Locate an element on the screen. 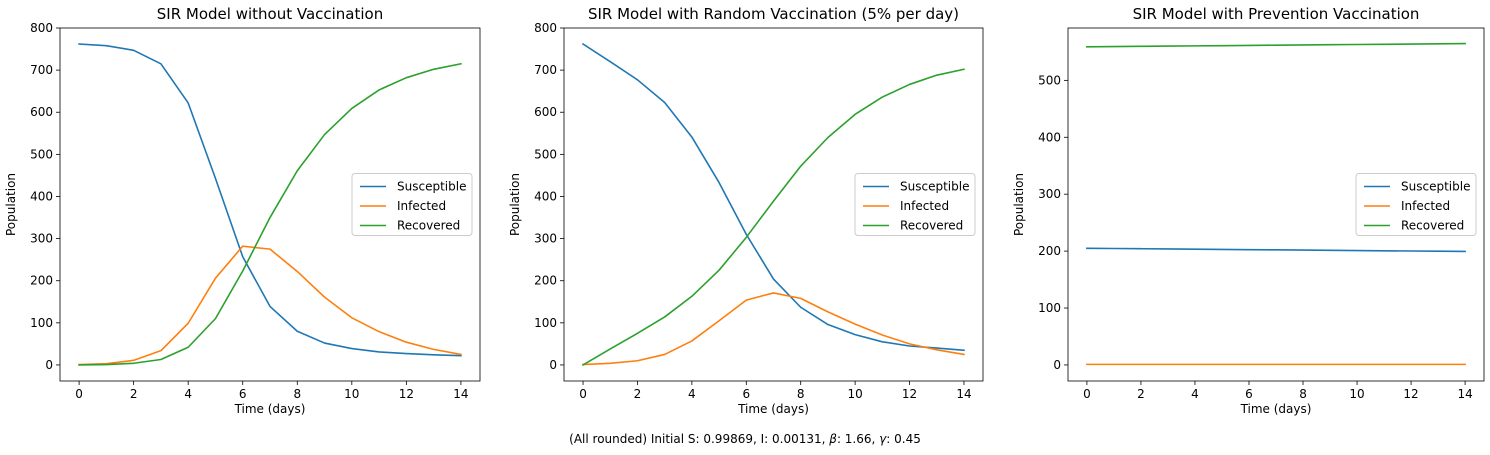  caption-text-2: : 1.66, is located at coordinates (858, 439).